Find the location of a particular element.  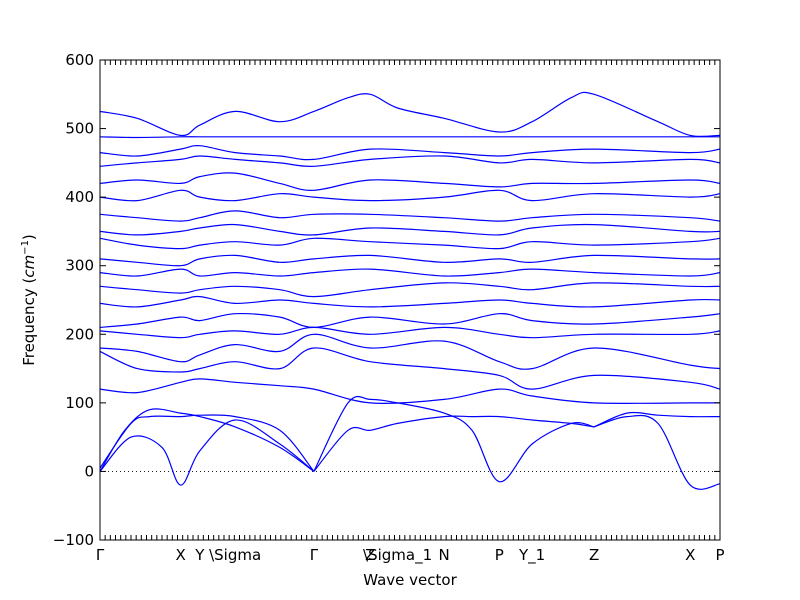

y-axis-label-main: Frequency ( is located at coordinates (29, 322).